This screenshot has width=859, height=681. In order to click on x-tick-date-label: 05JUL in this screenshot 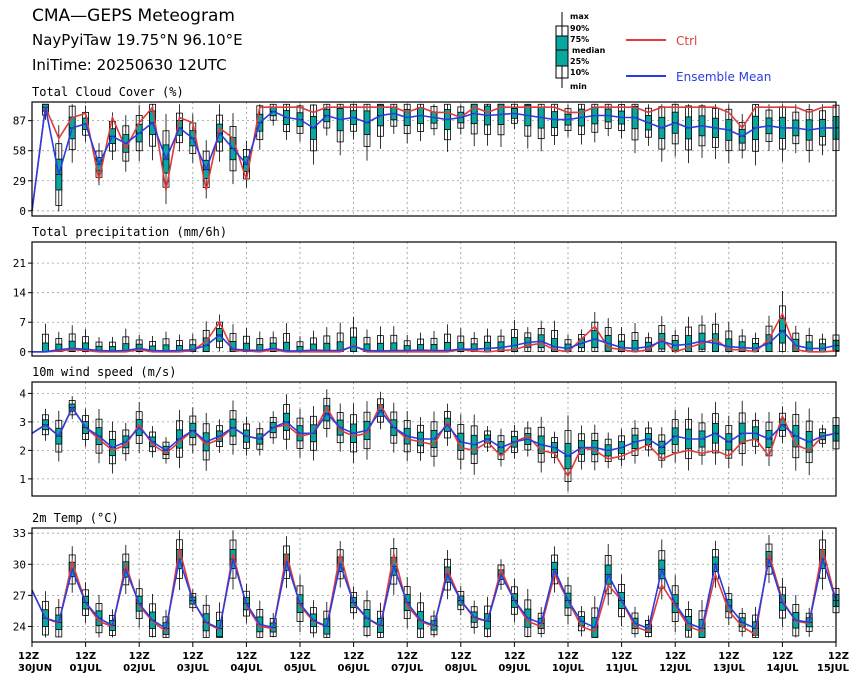, I will do `click(300, 668)`.